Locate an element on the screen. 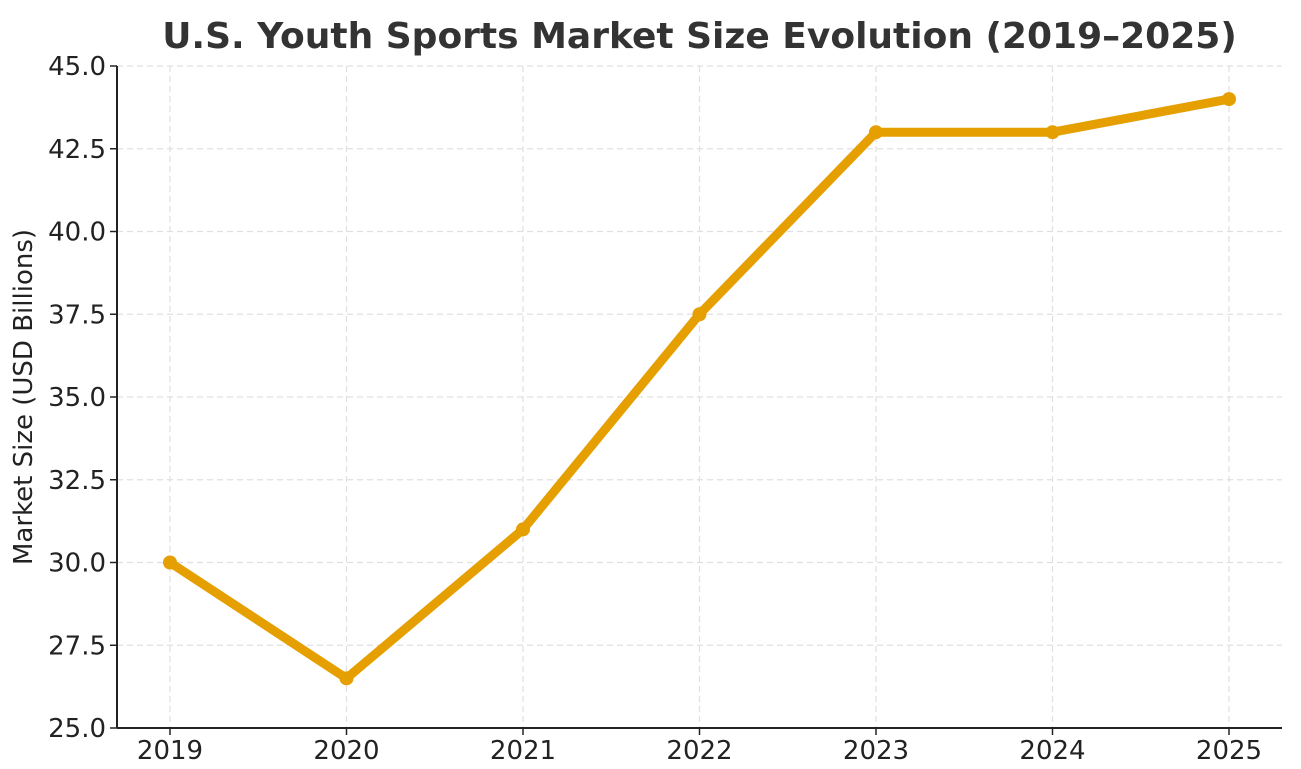 This screenshot has width=1301, height=769. y-tick-label: 27.5 is located at coordinates (77, 646).